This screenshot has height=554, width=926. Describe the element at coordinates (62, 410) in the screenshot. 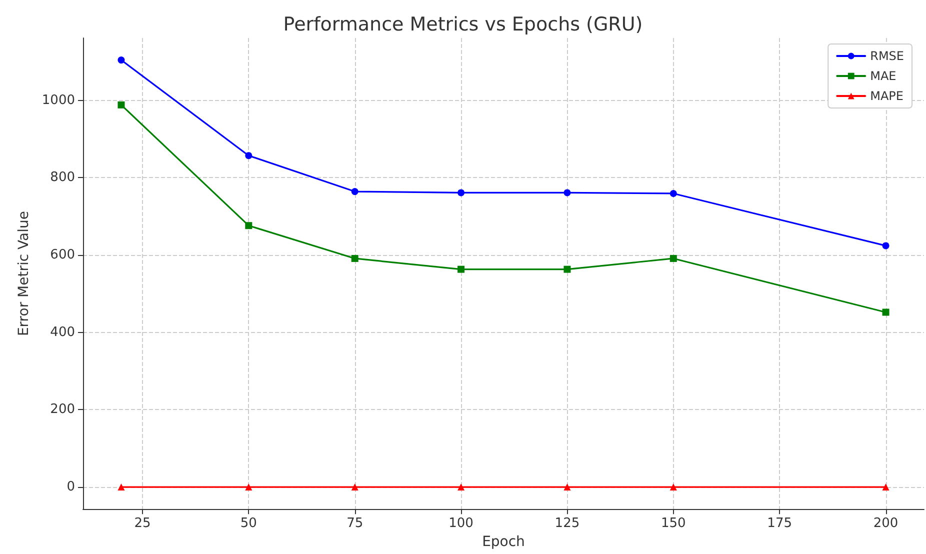

I see `y-tick-label: 200` at that location.